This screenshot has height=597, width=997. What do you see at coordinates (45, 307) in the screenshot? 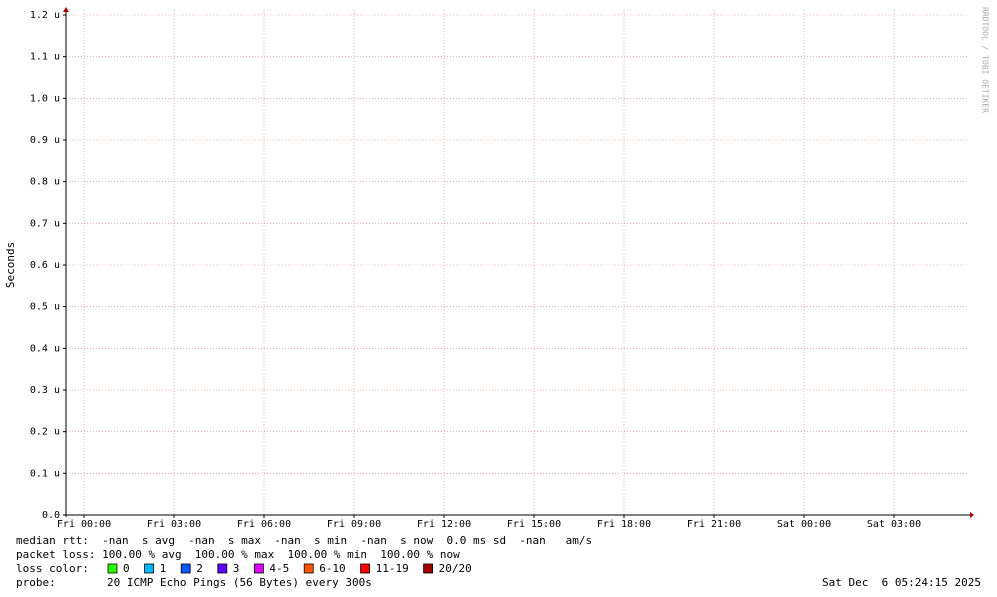
I see `y-tick-label: 0.5 u` at bounding box center [45, 307].